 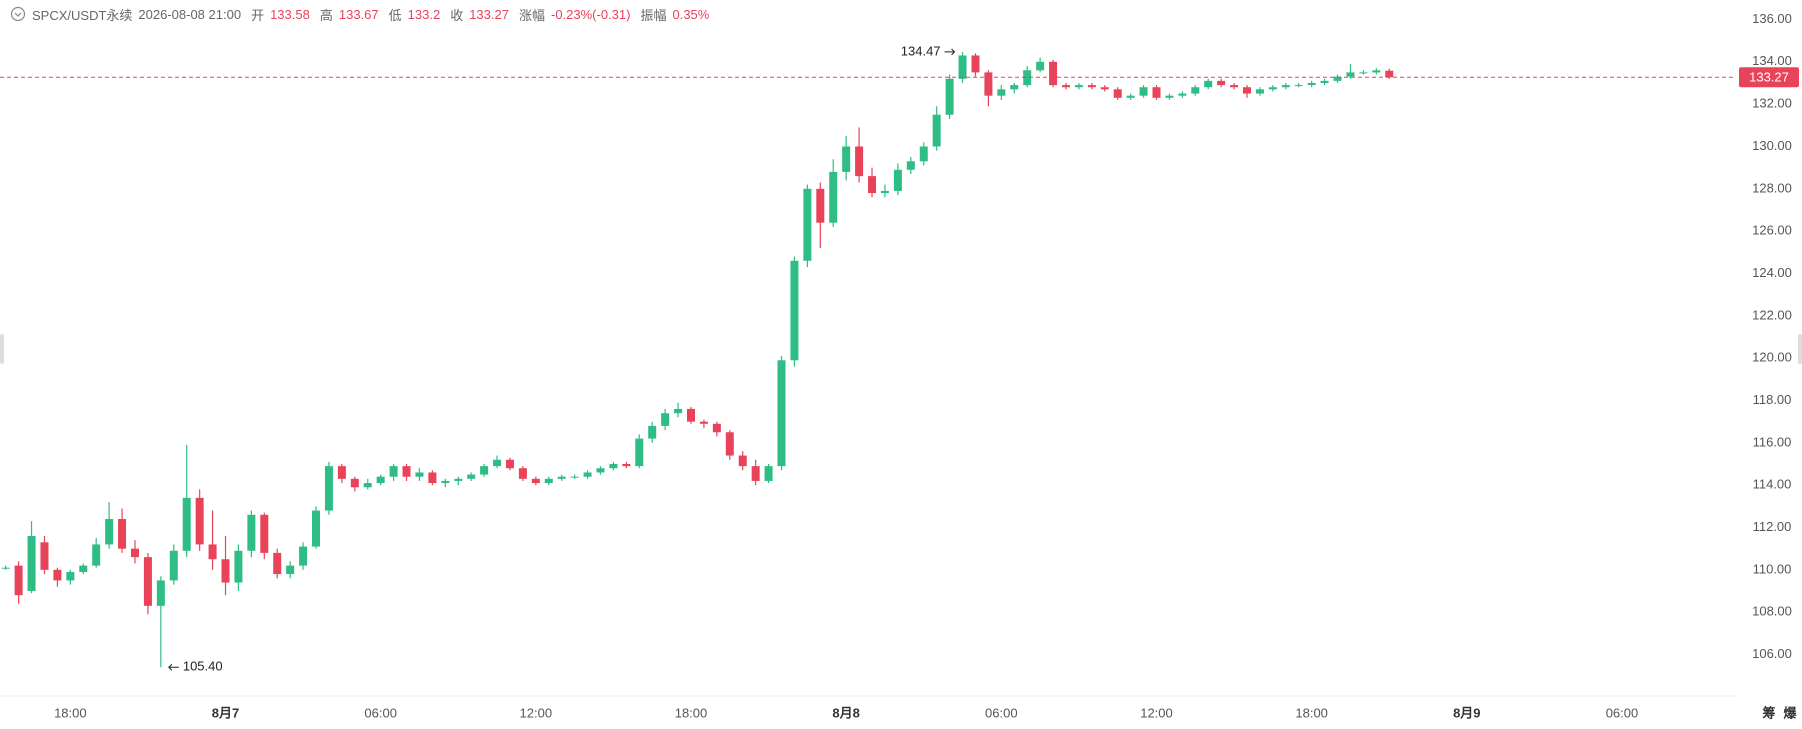 I want to click on footer-icon: 筹, so click(x=1768, y=712).